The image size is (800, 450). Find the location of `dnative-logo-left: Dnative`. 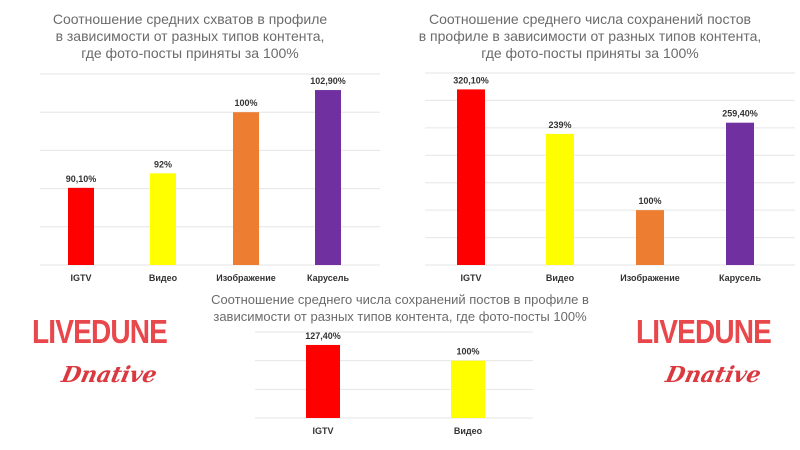

dnative-logo-left: Dnative is located at coordinates (109, 375).